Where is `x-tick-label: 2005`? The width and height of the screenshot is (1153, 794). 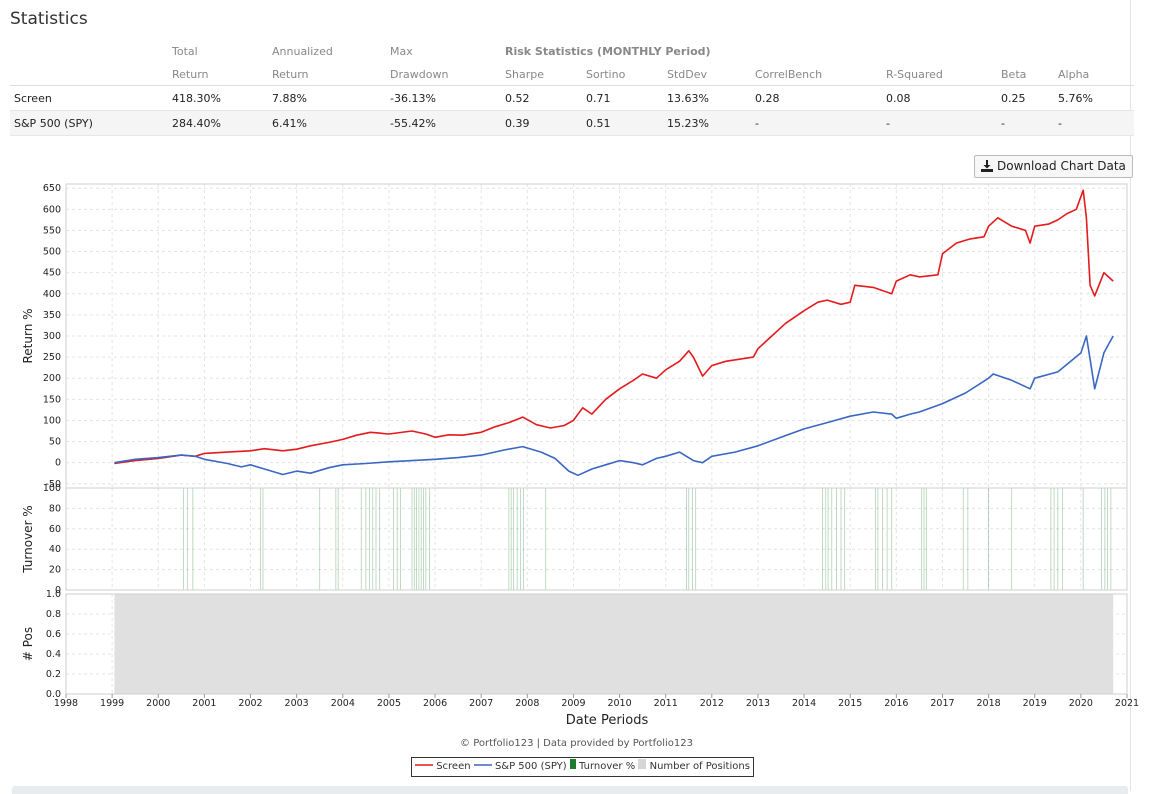 x-tick-label: 2005 is located at coordinates (389, 703).